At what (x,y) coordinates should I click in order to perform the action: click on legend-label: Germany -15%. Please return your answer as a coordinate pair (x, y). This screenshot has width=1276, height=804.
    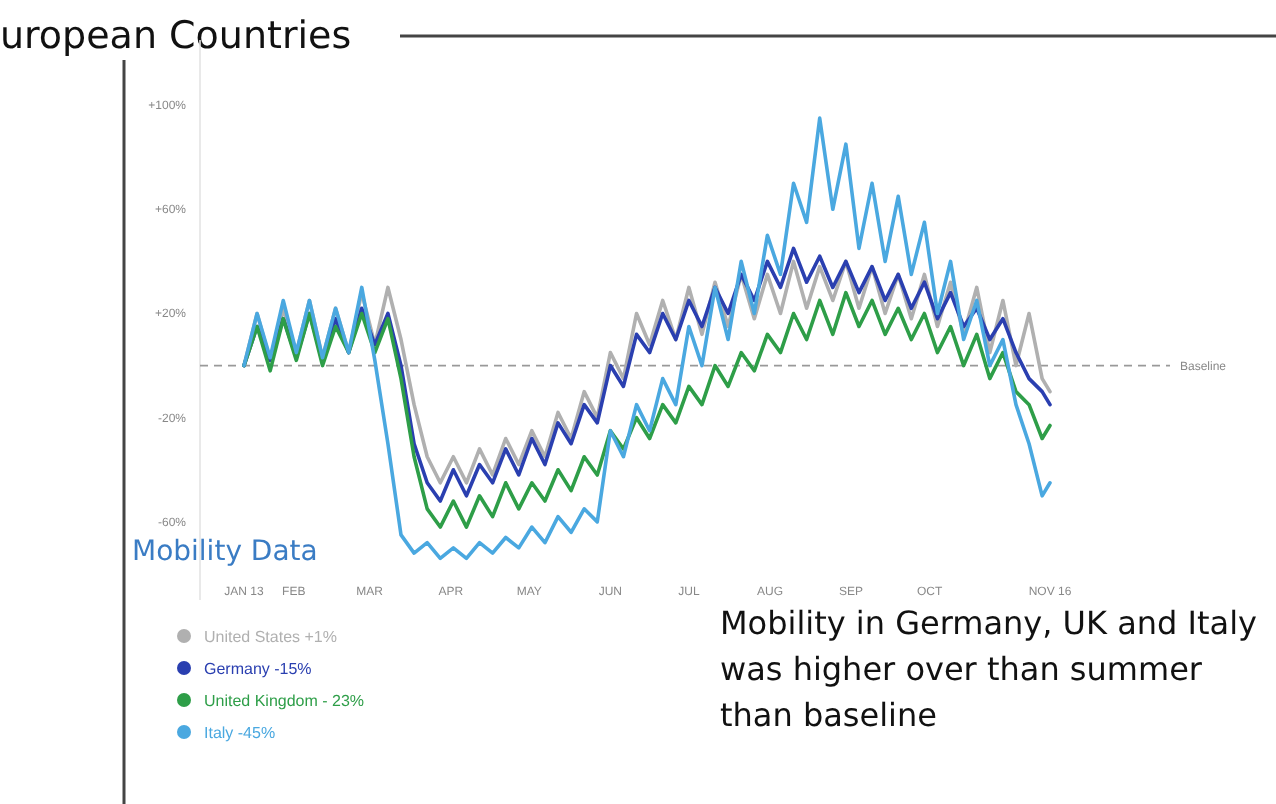
    Looking at the image, I should click on (258, 669).